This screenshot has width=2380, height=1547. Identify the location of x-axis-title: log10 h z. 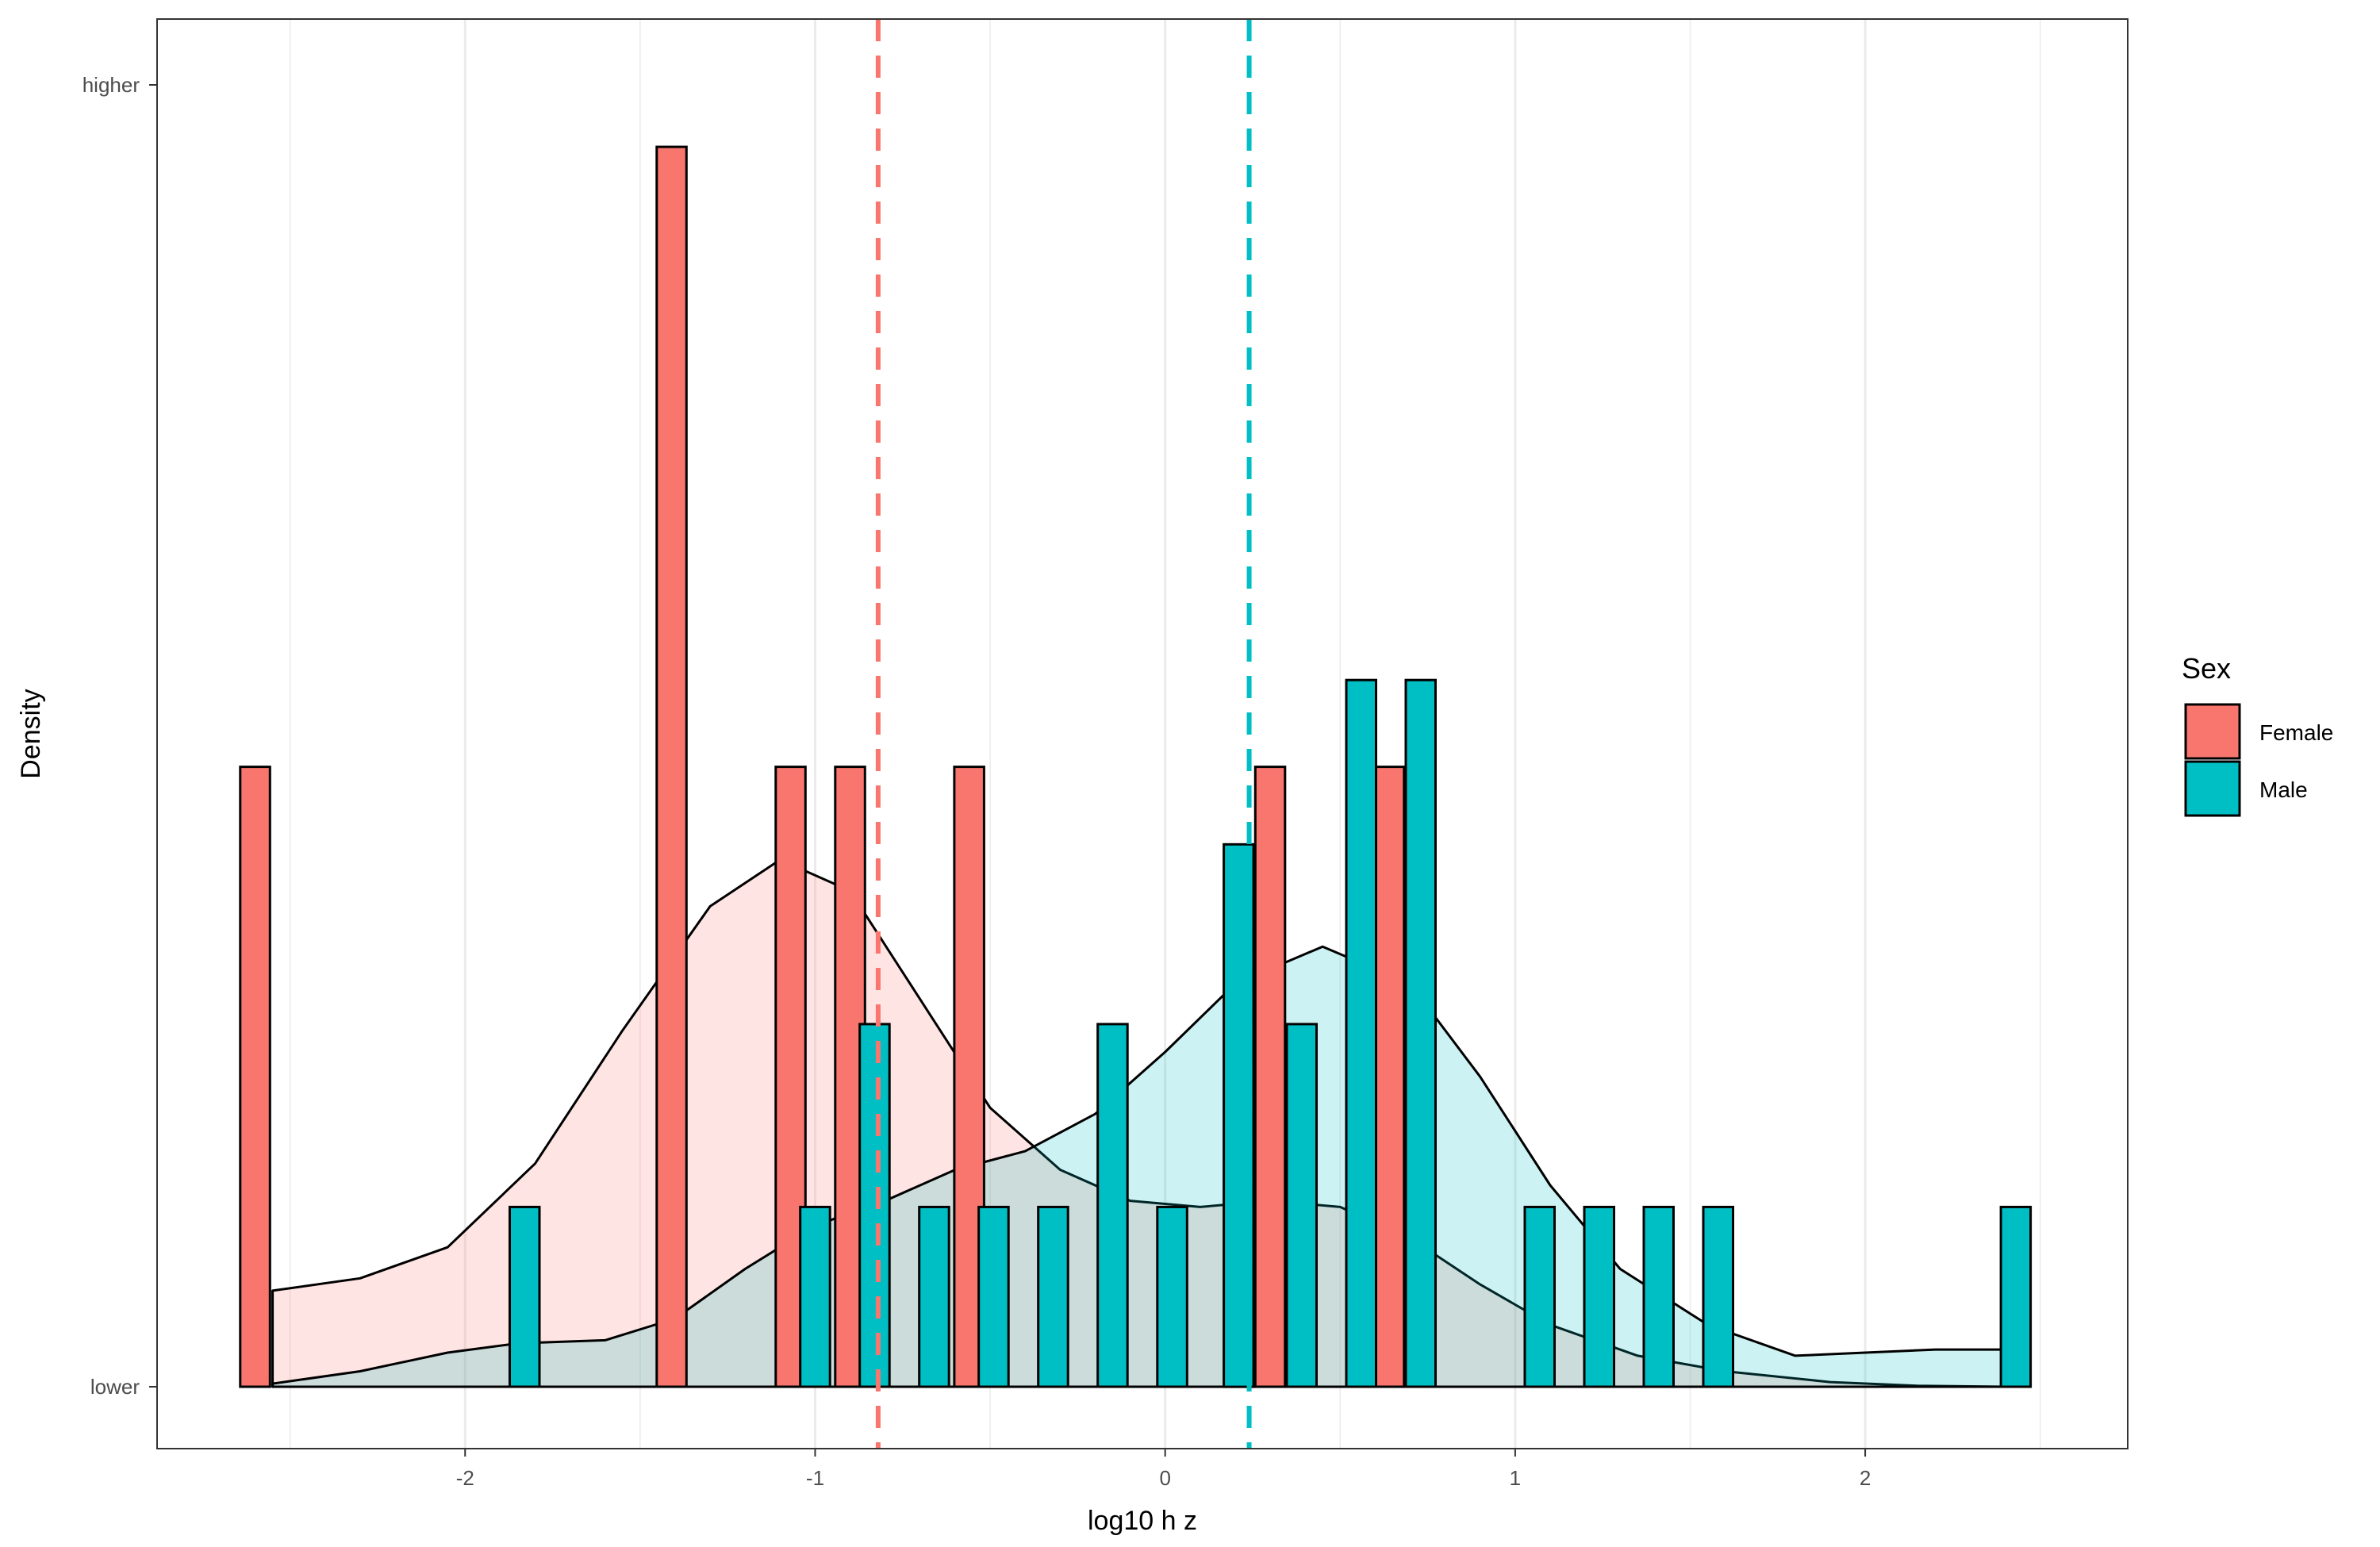
(1142, 1521).